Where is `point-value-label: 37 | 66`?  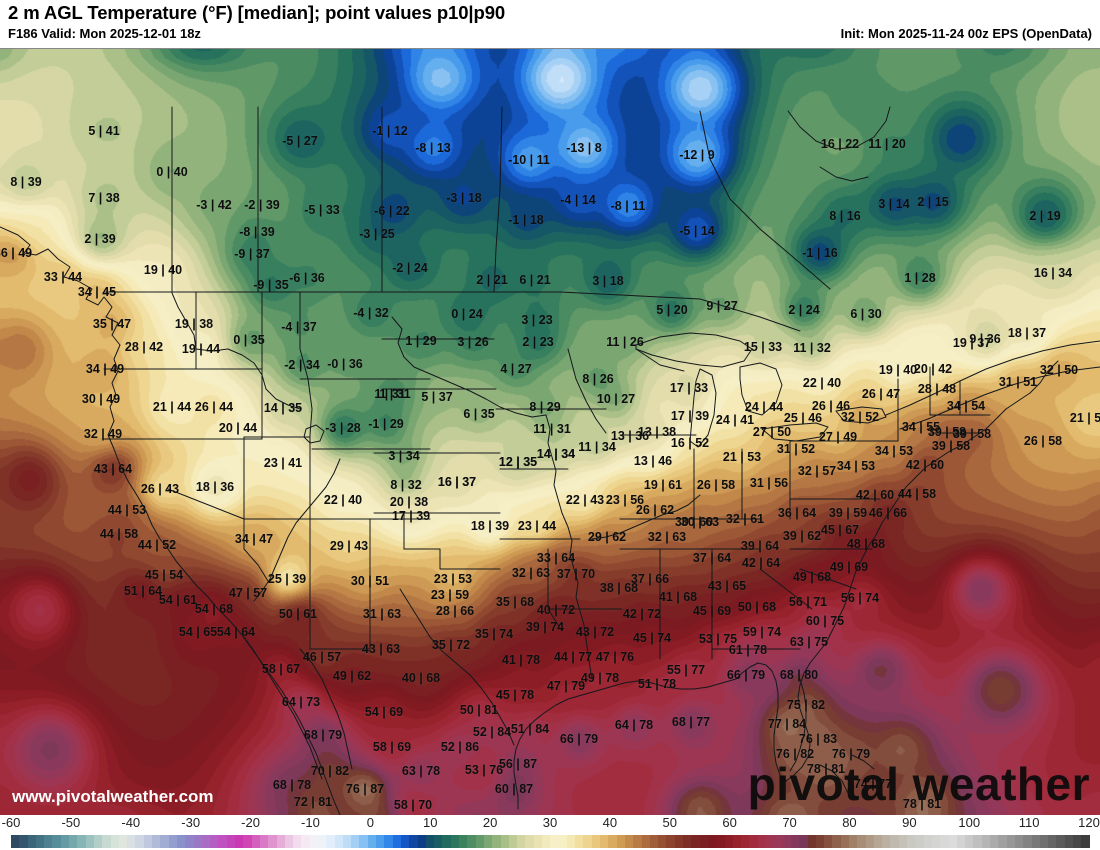
point-value-label: 37 | 66 is located at coordinates (650, 579).